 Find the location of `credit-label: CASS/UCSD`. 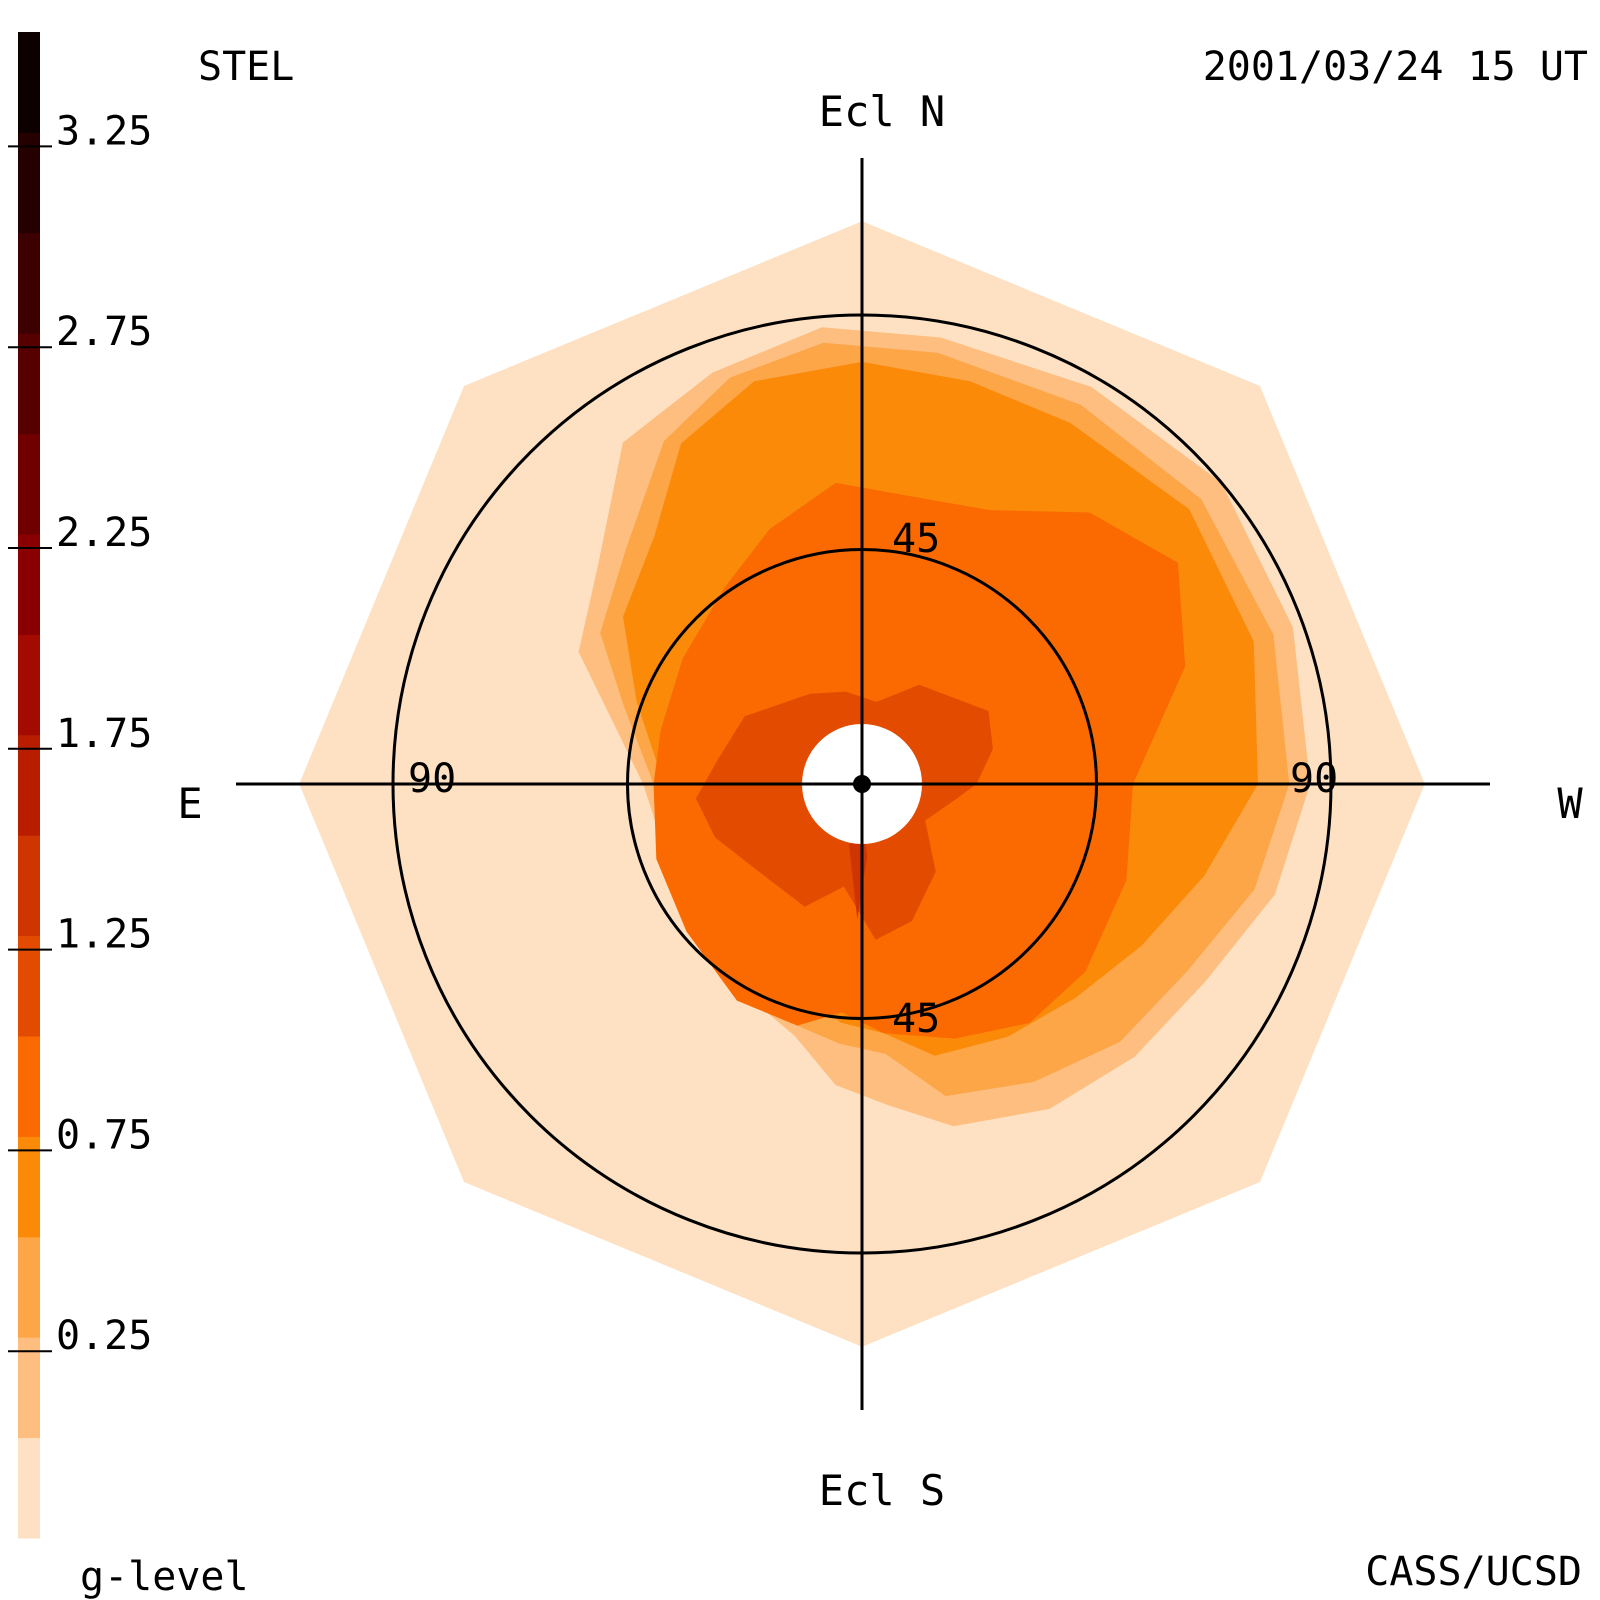

credit-label: CASS/UCSD is located at coordinates (1473, 1572).